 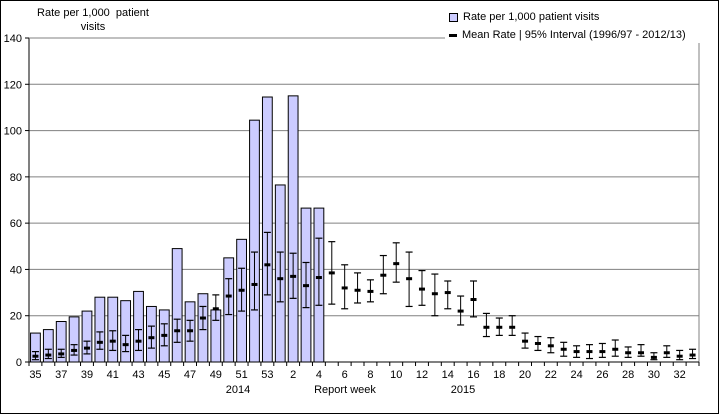 I want to click on year-label-2014: 2014, so click(x=238, y=390).